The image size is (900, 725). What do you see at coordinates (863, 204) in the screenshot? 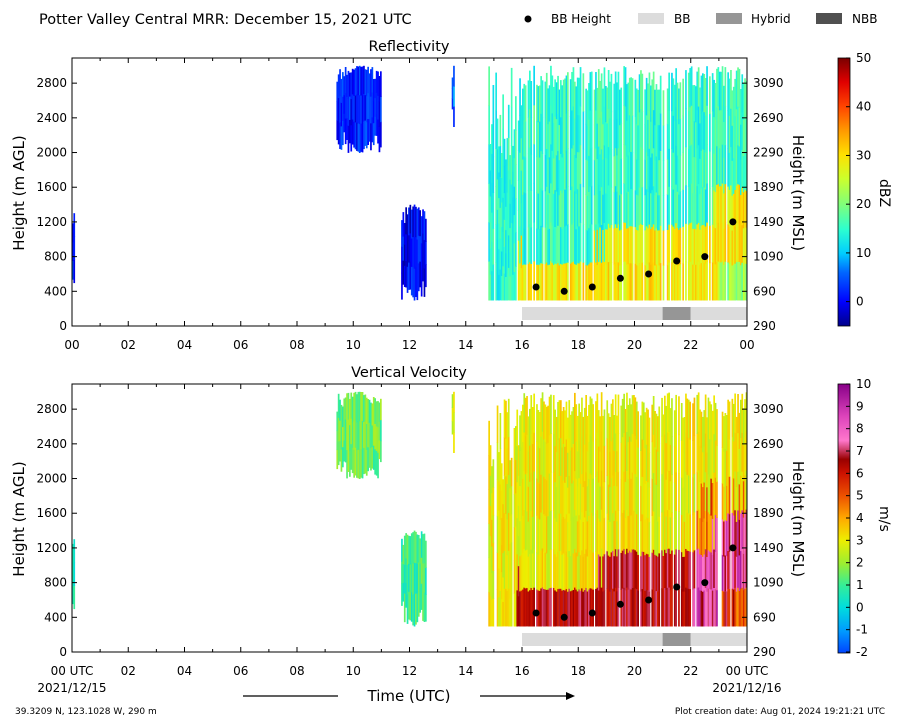
I see `colorbar-tick-label: 20` at bounding box center [863, 204].